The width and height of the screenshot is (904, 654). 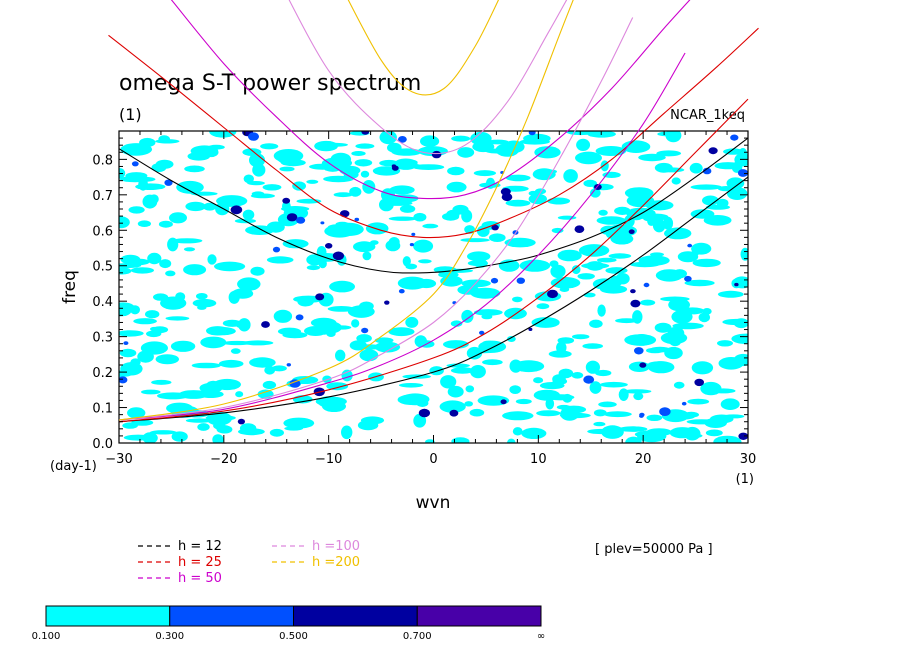 I want to click on legend-label: h =200, so click(x=336, y=562).